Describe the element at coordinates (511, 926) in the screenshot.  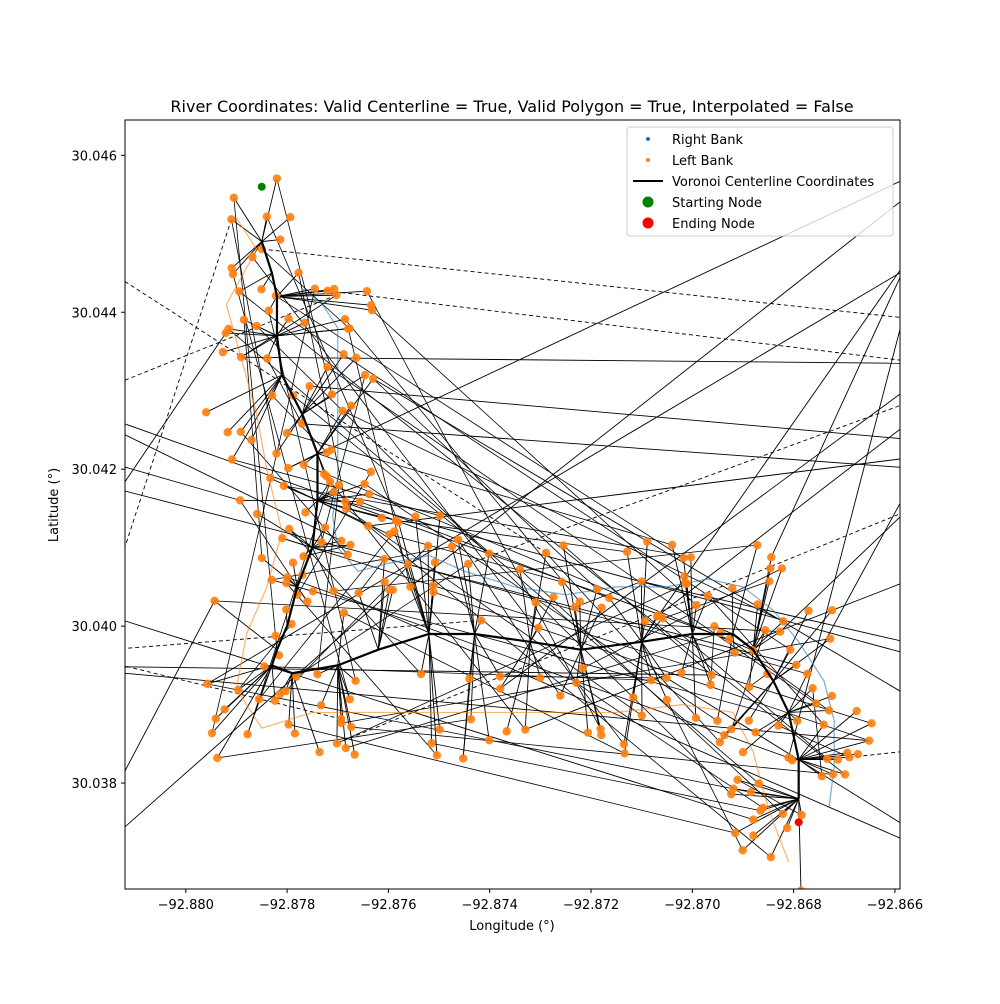
I see `x-axis-label: Longitude (°)` at that location.